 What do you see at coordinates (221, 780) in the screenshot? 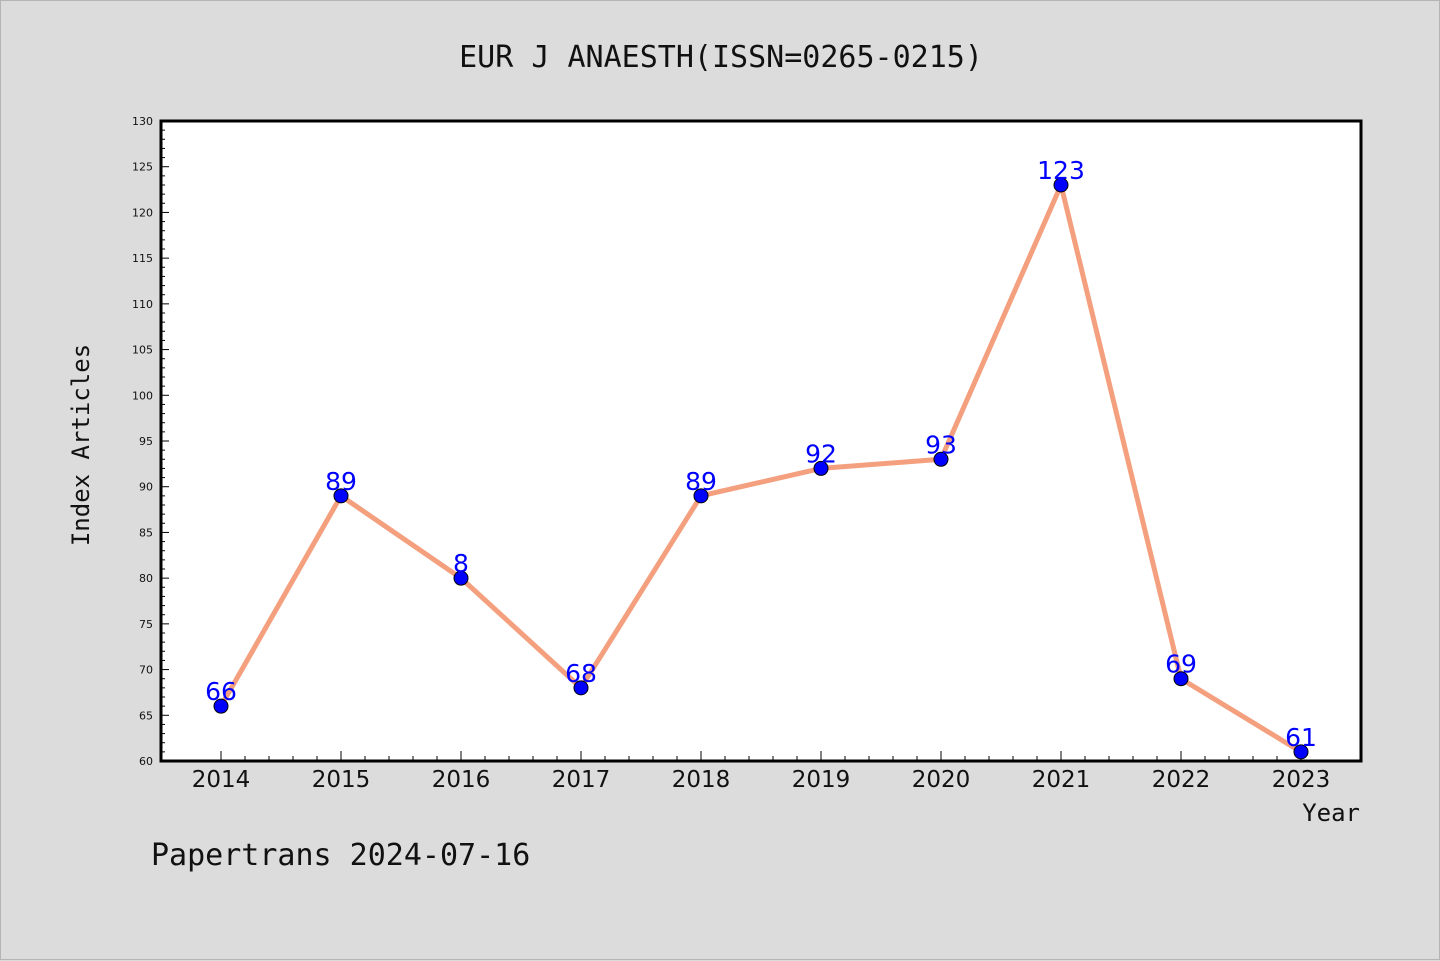
I see `x-tick-label: 2014` at bounding box center [221, 780].